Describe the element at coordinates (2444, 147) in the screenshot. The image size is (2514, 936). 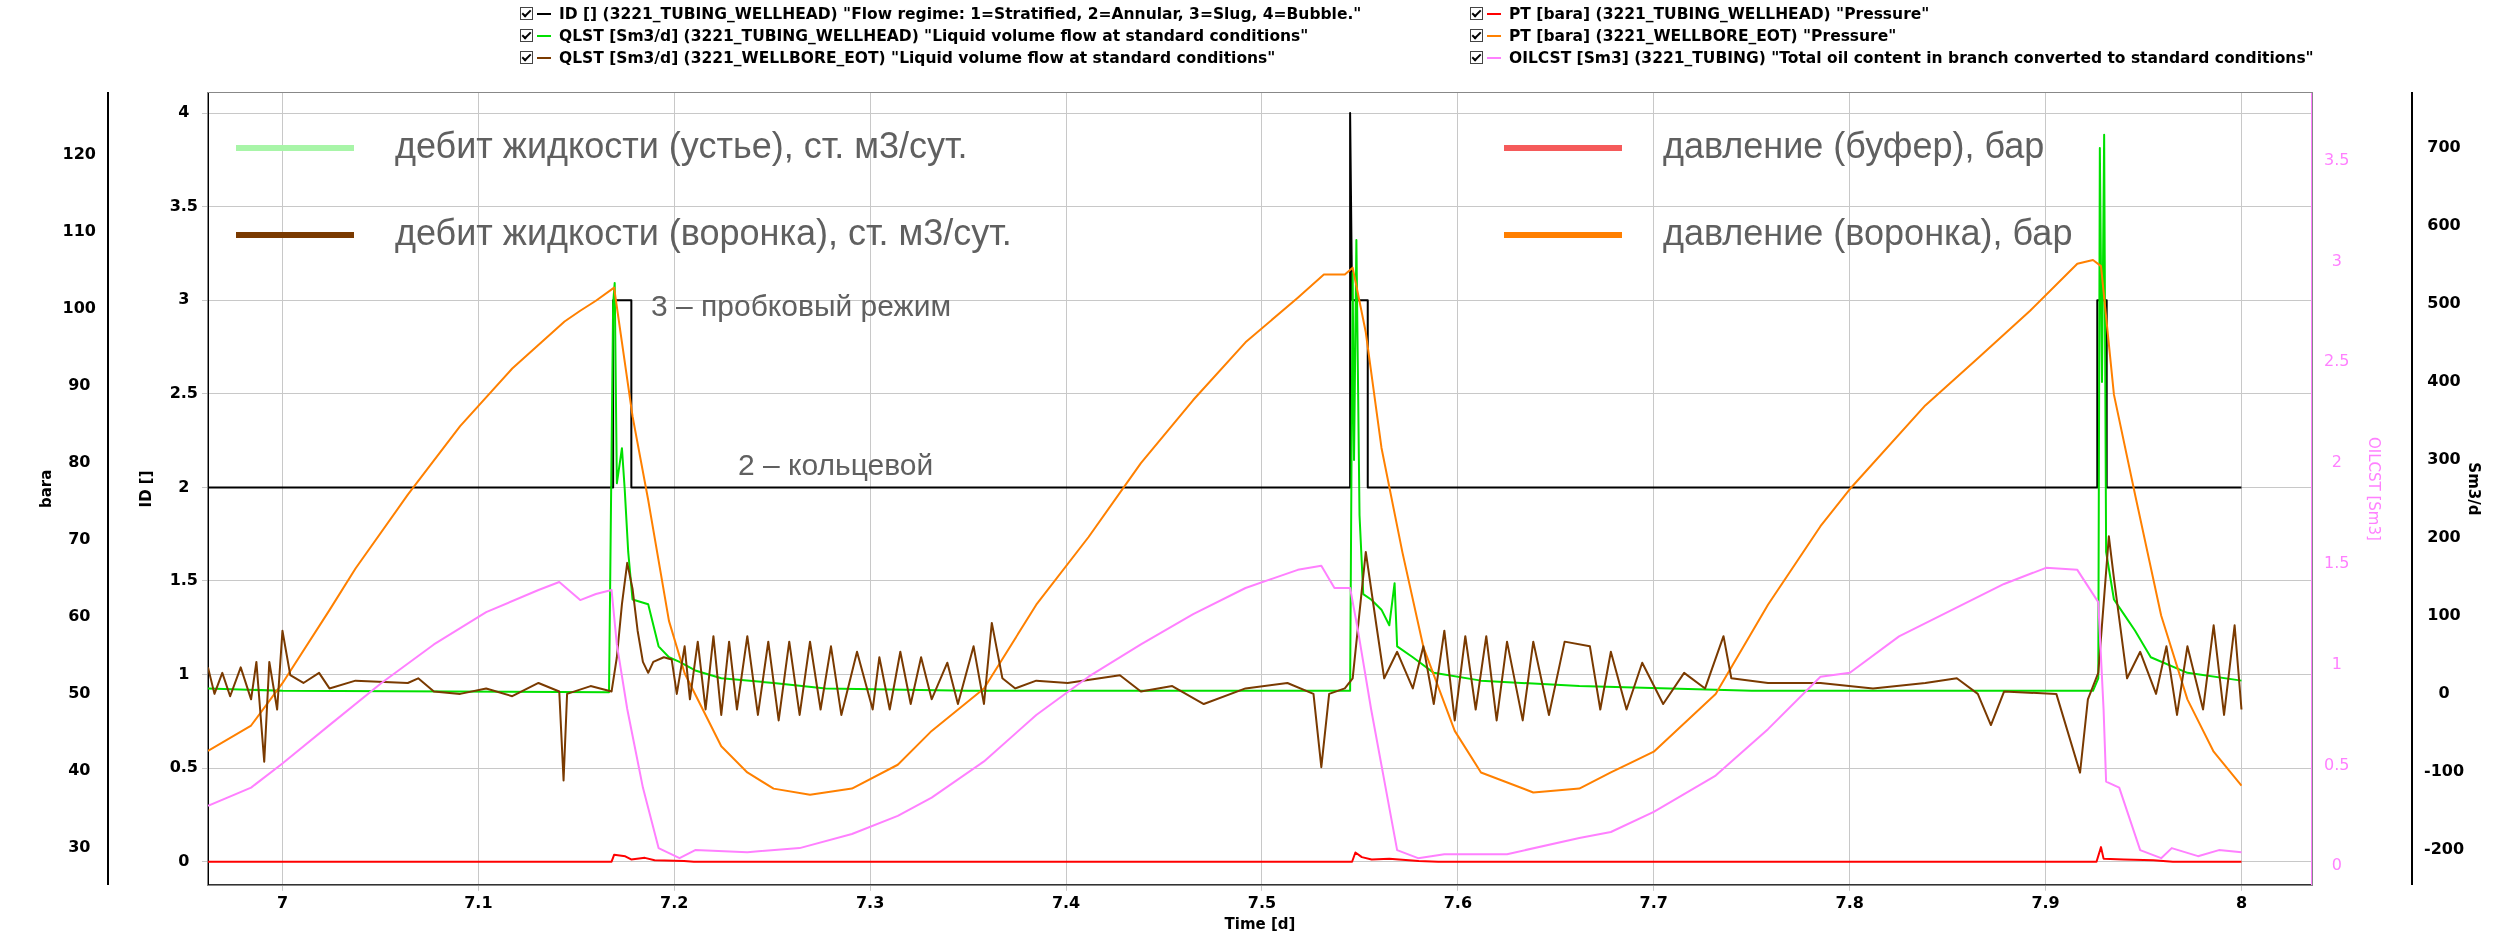
I see `y3-tick-label: 700` at that location.